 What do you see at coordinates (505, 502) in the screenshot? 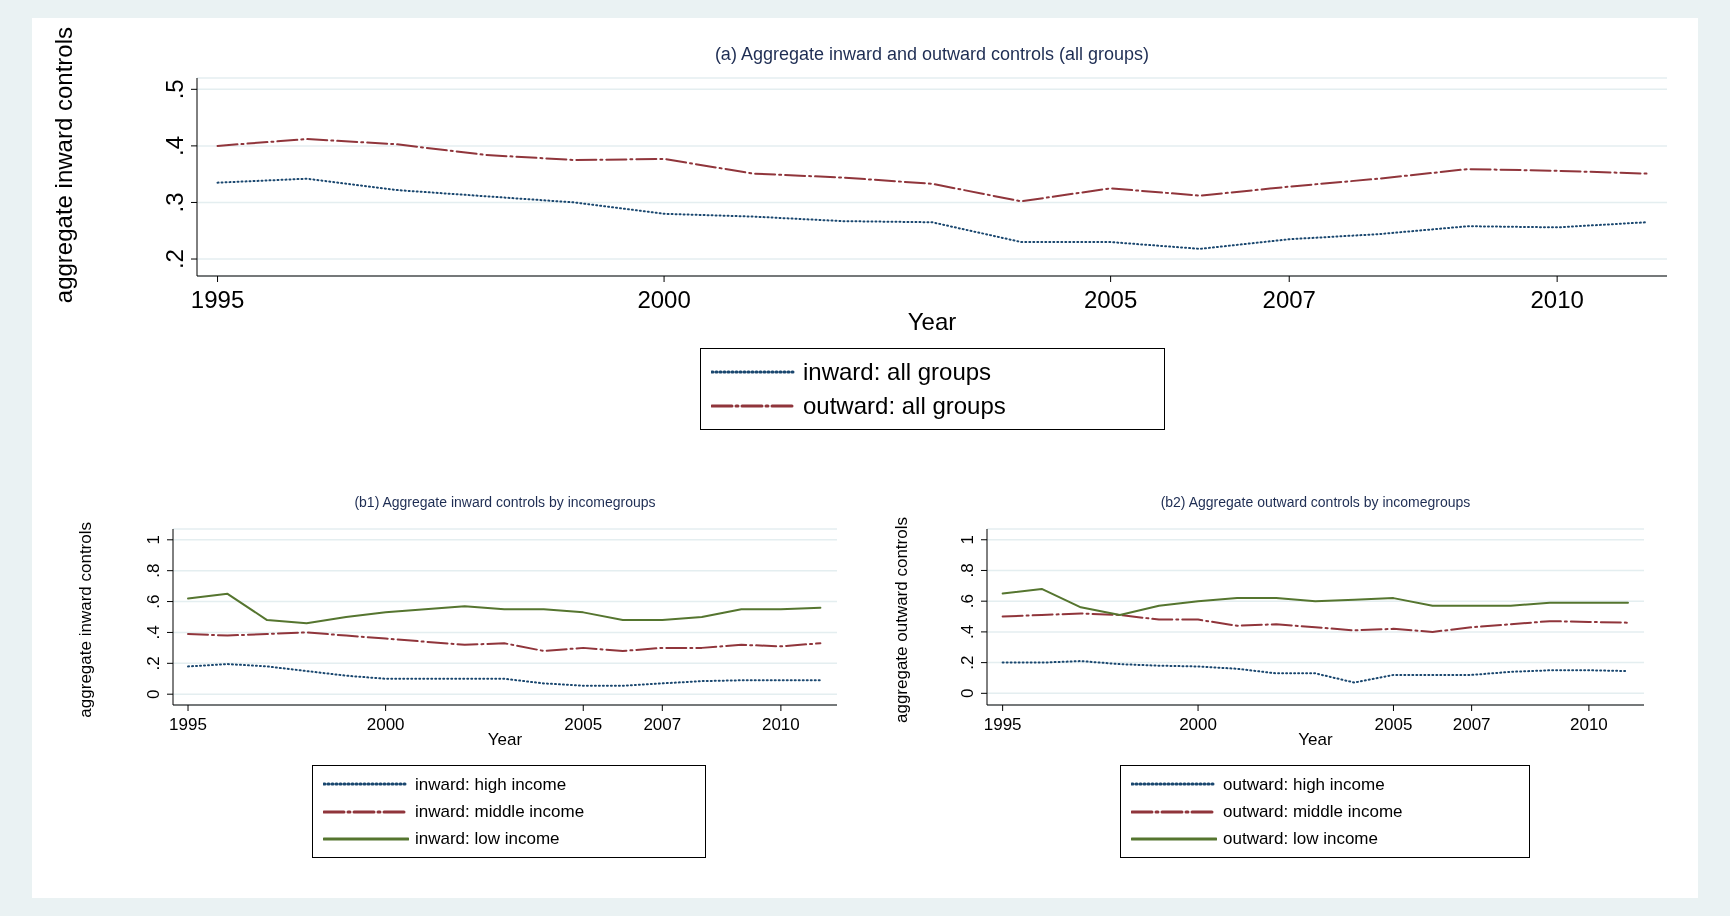
I see `chart-title: (b1) Aggregate inward controls by incomegroups` at bounding box center [505, 502].